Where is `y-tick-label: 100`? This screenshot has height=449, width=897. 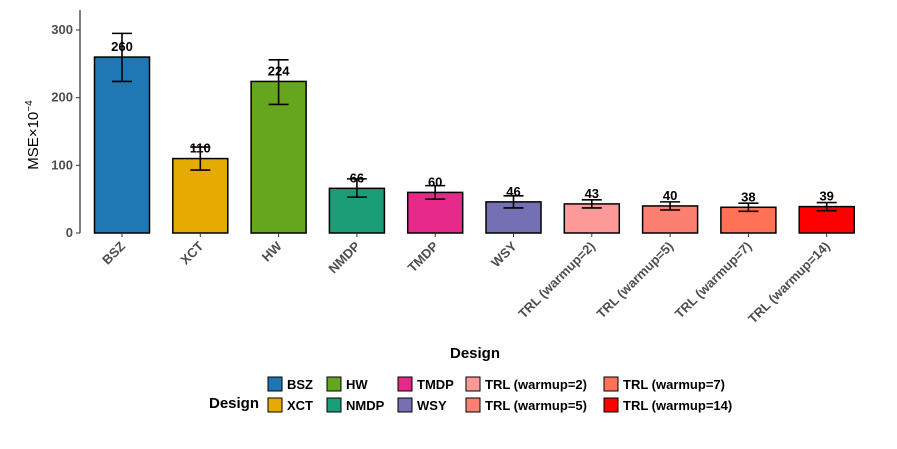
y-tick-label: 100 is located at coordinates (62, 164).